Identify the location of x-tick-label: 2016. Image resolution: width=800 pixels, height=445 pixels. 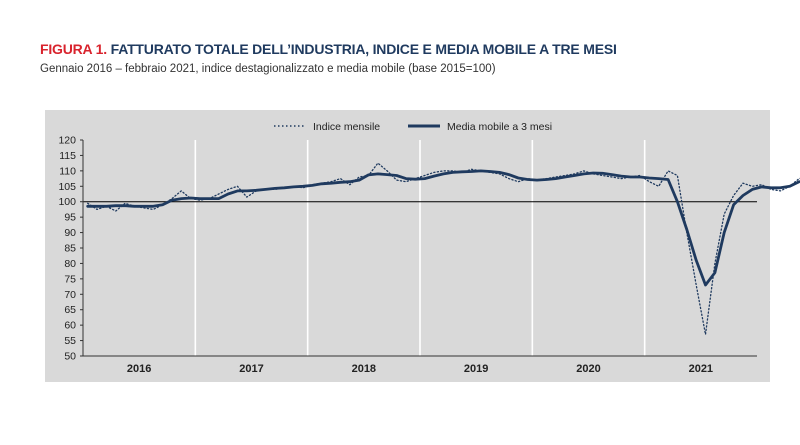
(139, 369).